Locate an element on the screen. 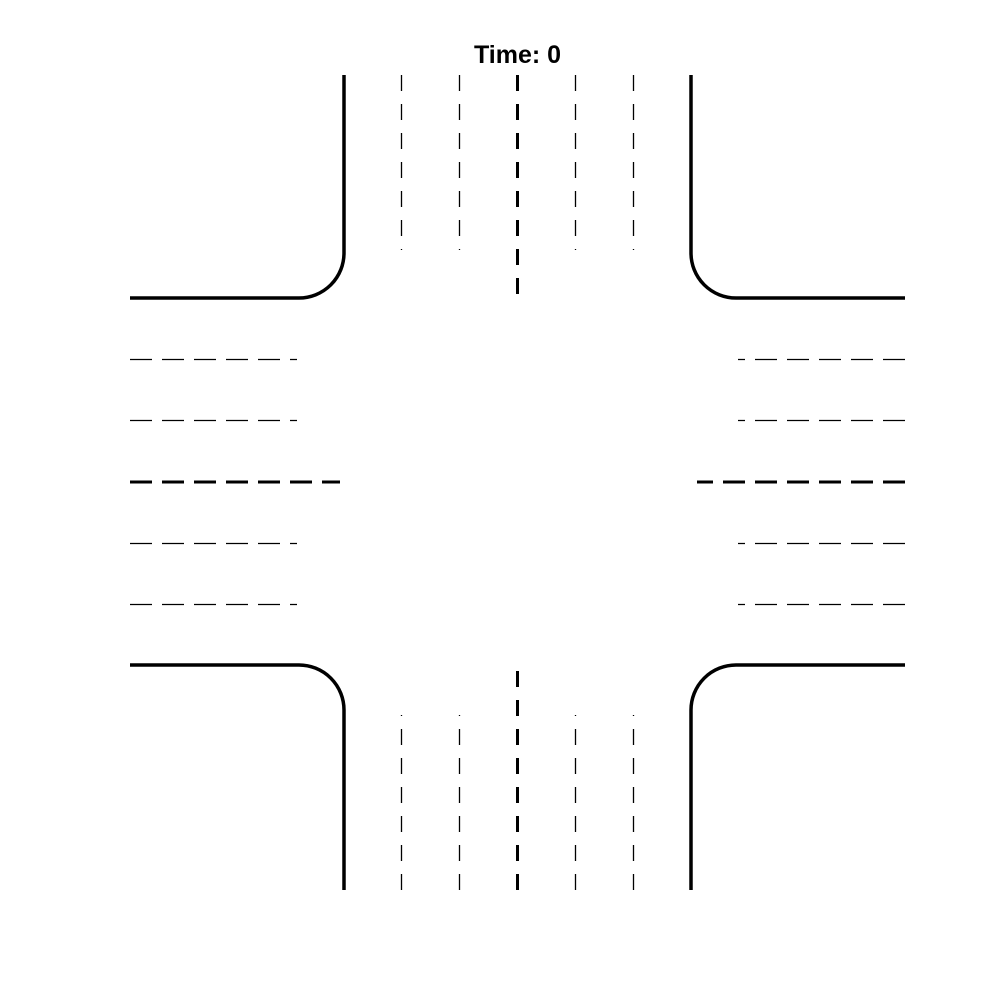  time-prefix: Time: is located at coordinates (507, 55).